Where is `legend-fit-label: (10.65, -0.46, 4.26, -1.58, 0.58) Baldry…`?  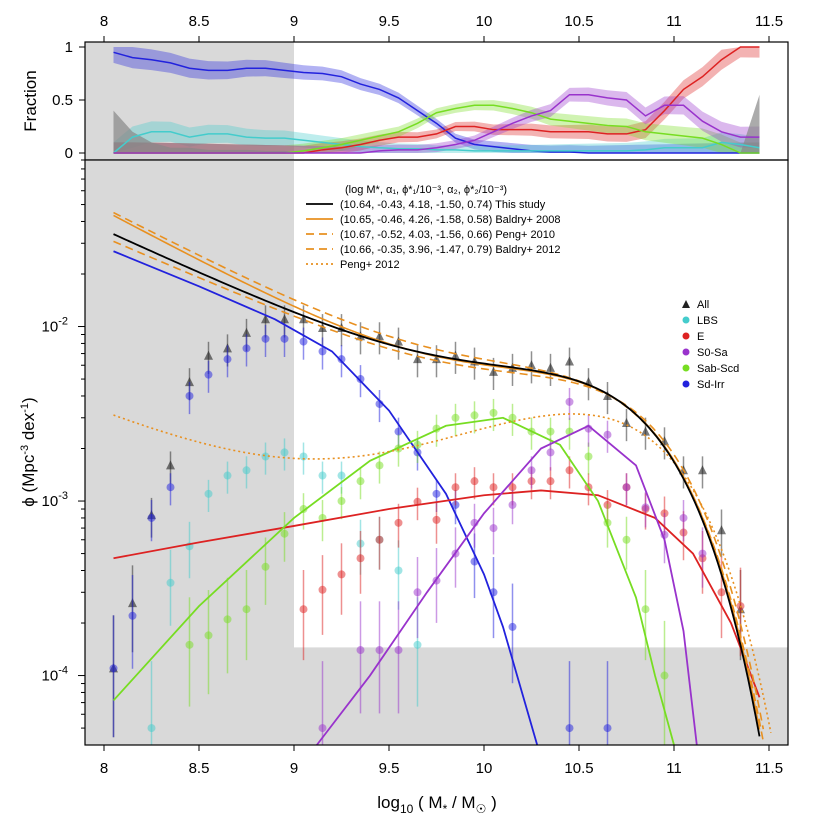
legend-fit-label: (10.65, -0.46, 4.26, -1.58, 0.58) Baldry… is located at coordinates (450, 220).